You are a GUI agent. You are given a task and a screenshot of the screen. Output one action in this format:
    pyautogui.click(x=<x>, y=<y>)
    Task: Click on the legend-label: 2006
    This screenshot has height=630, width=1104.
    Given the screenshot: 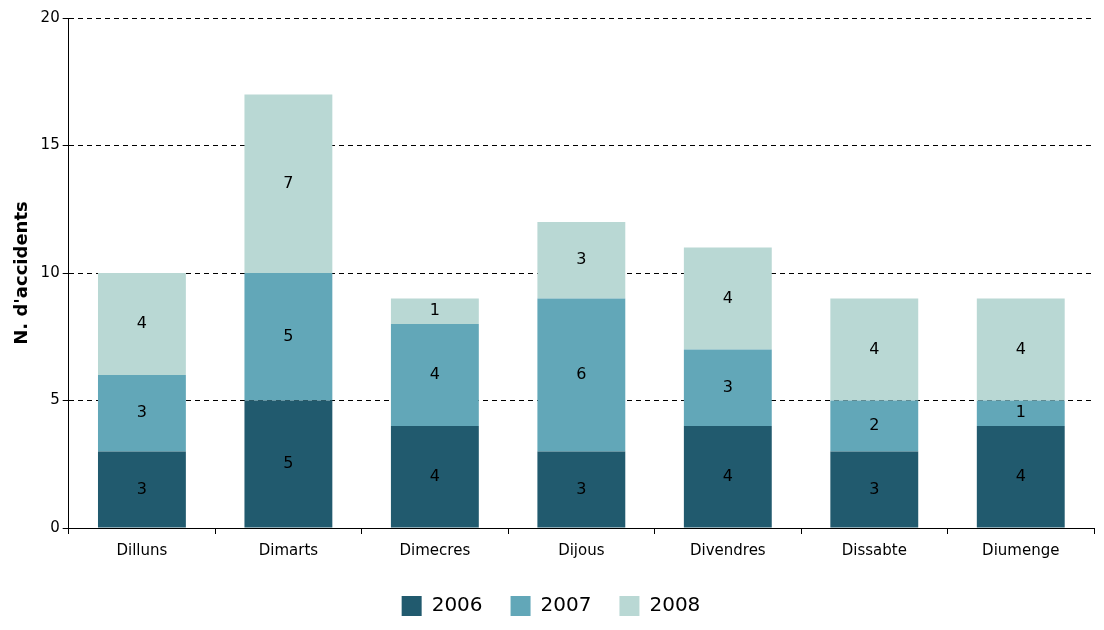 What is the action you would take?
    pyautogui.click(x=457, y=604)
    